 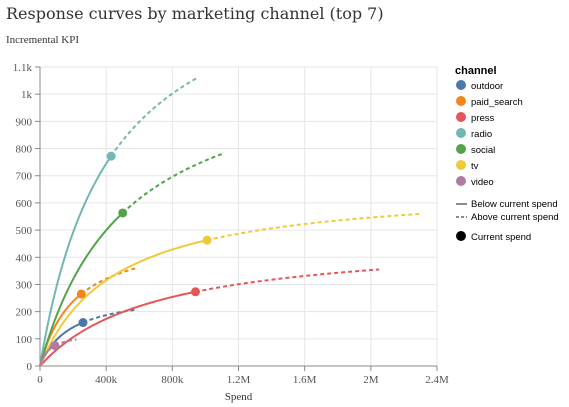 I want to click on legend-label-current: Current spend, so click(x=501, y=237).